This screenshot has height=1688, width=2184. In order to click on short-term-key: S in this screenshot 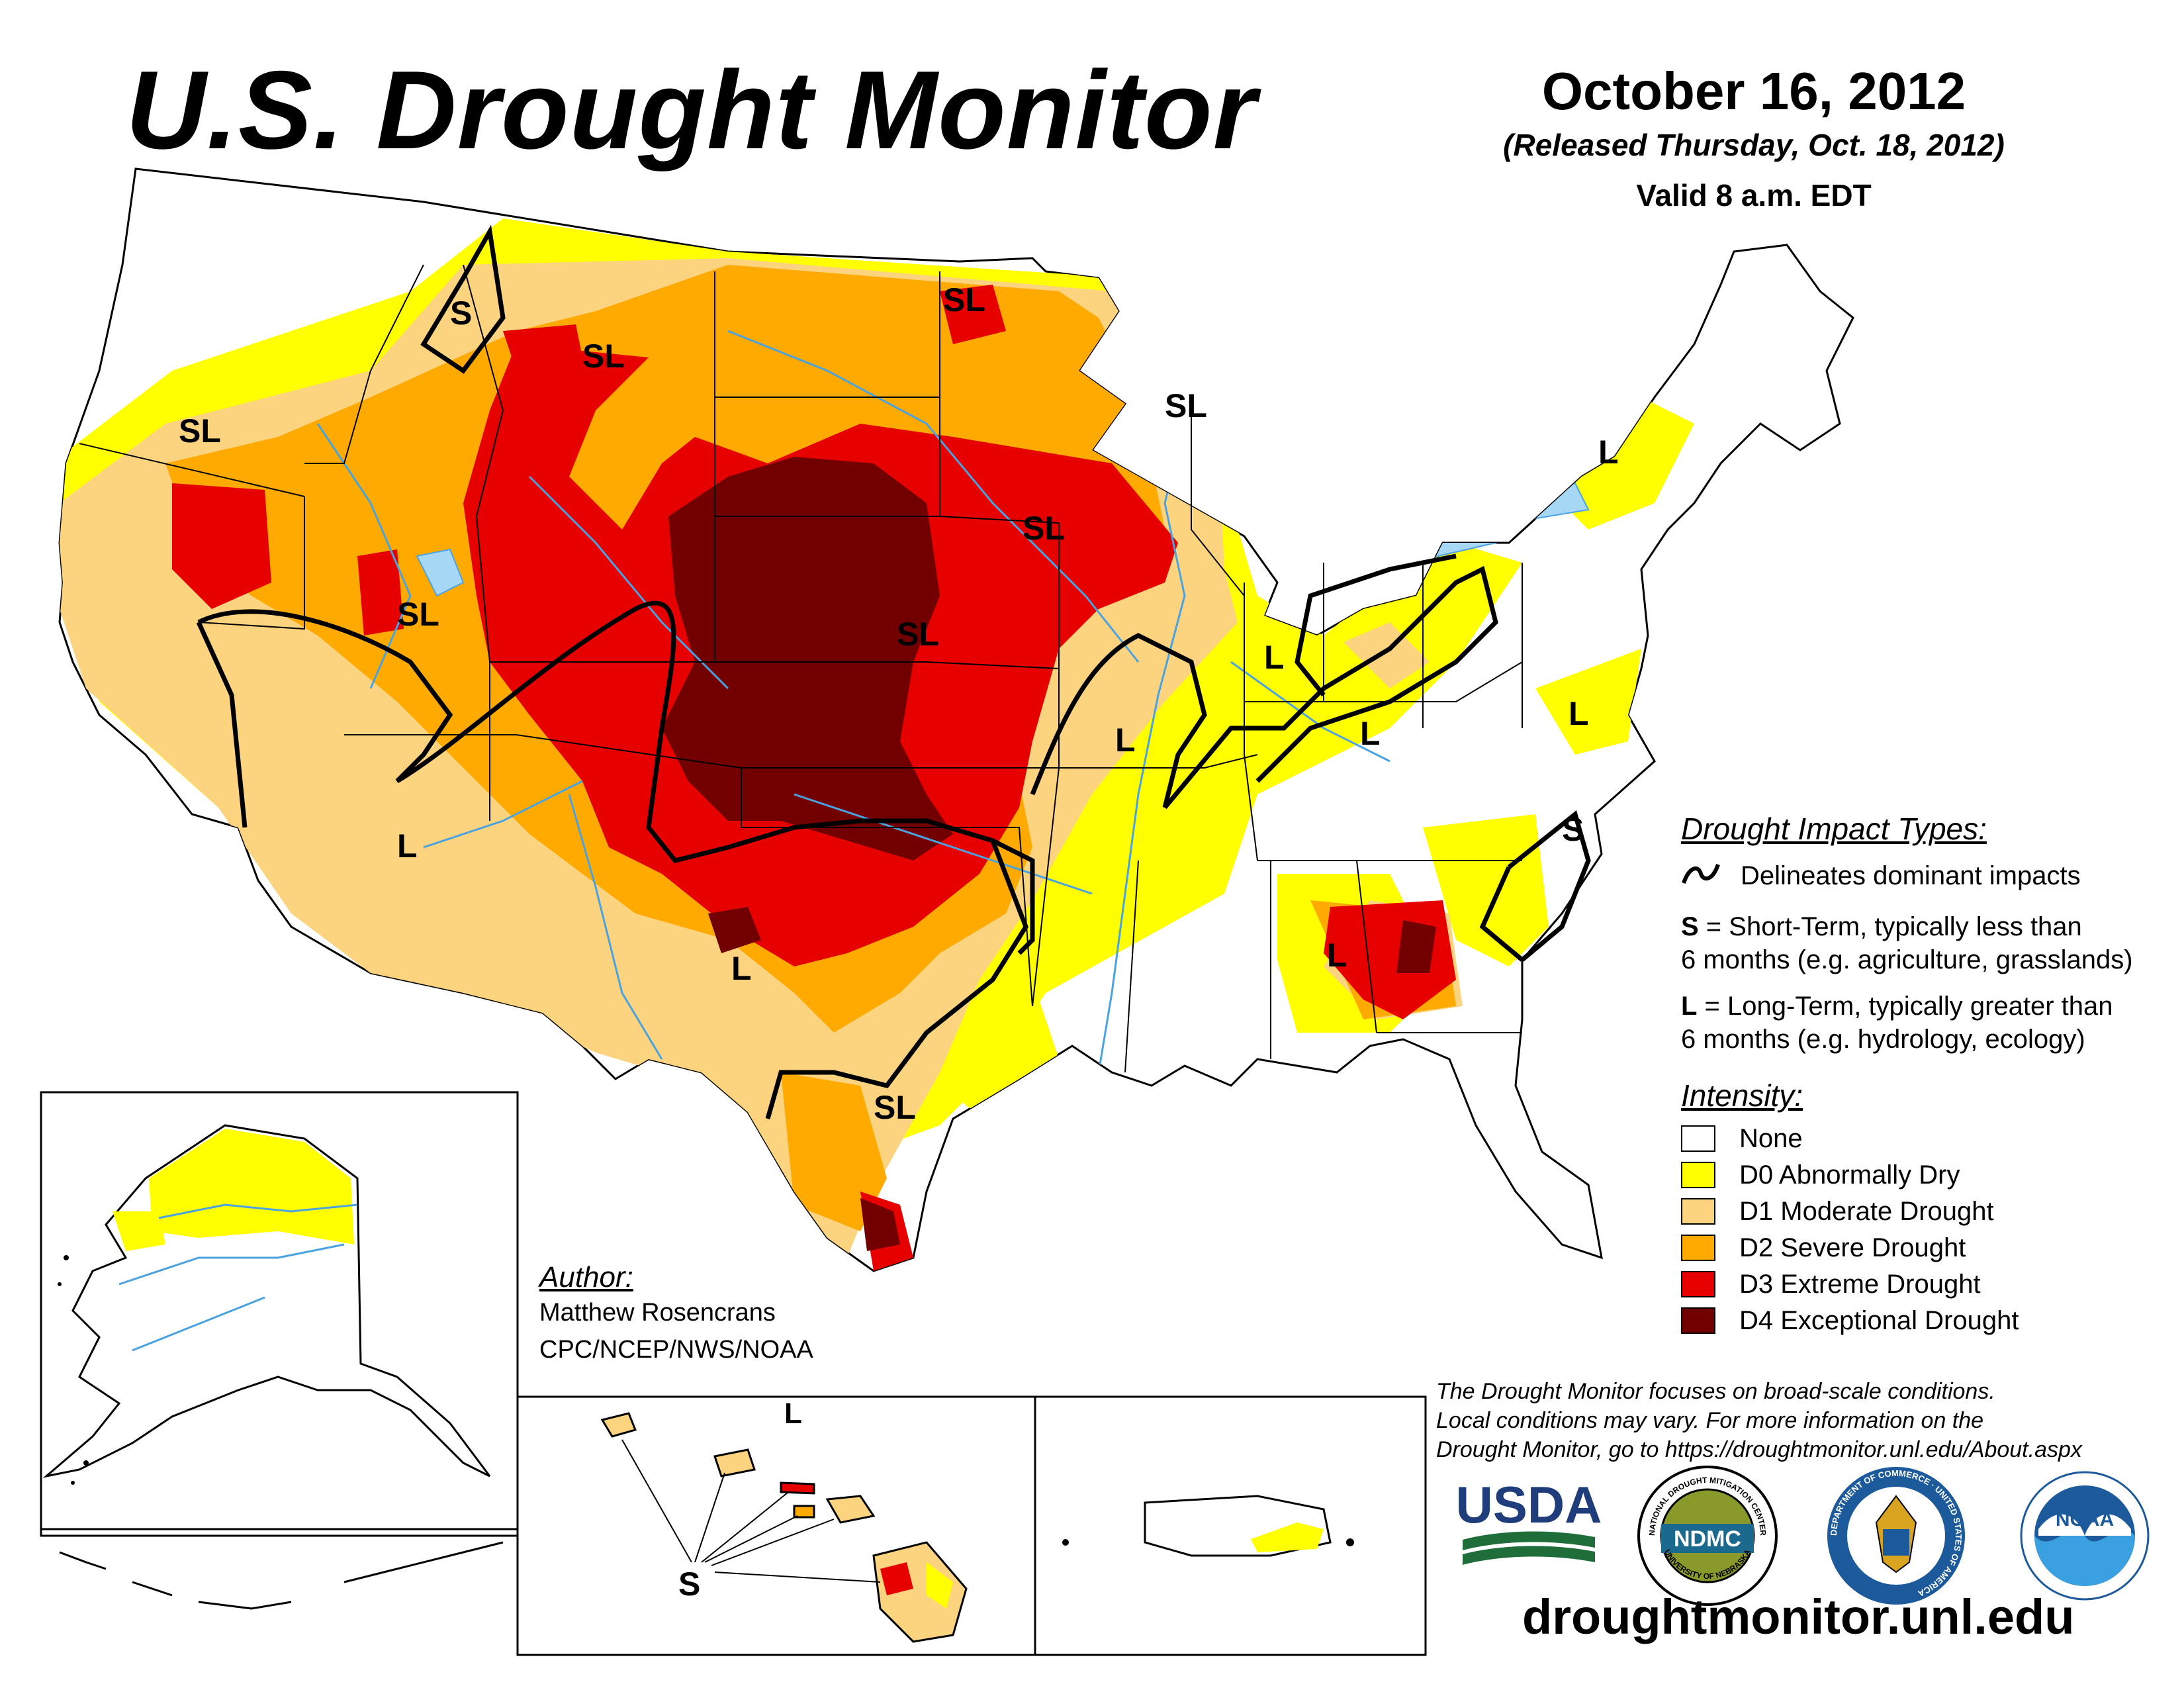, I will do `click(1690, 926)`.